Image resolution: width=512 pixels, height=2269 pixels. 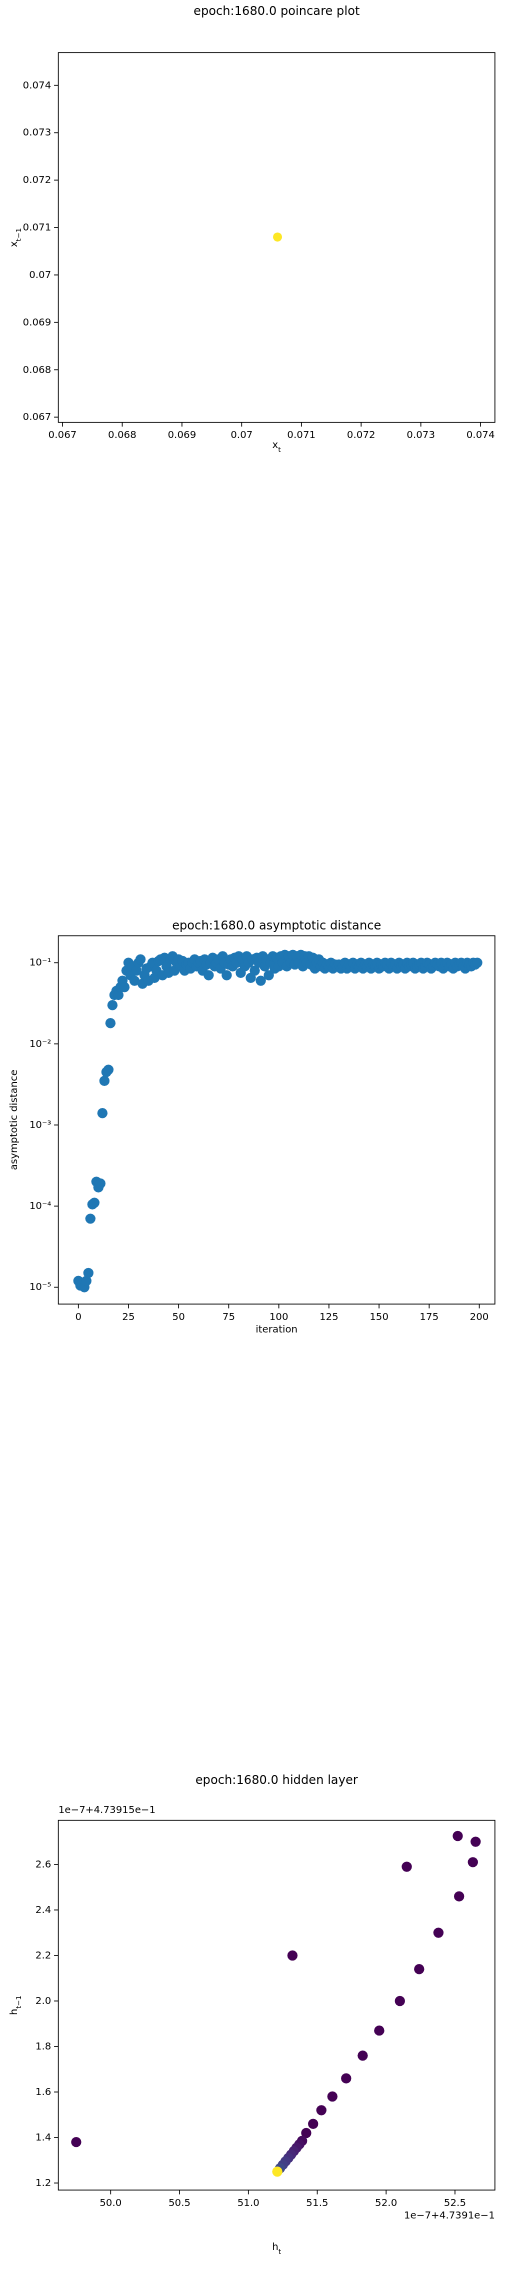 What do you see at coordinates (43, 1955) in the screenshot?
I see `y-tick-label: 2.2` at bounding box center [43, 1955].